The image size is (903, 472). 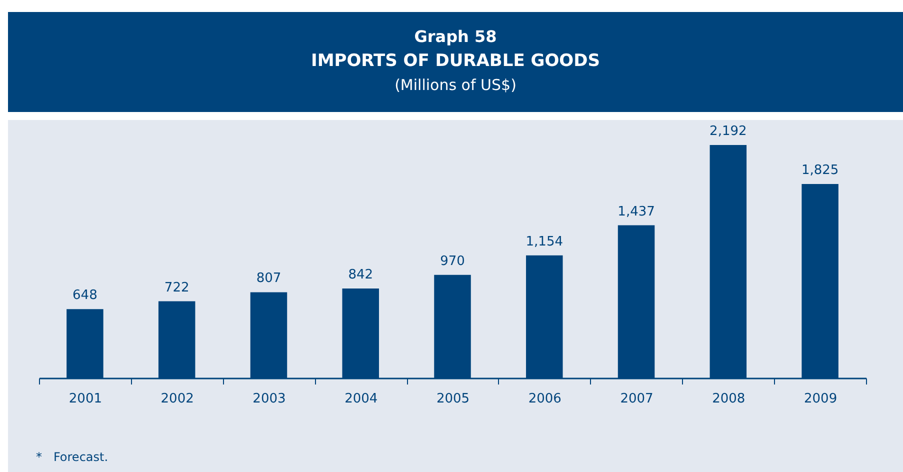 What do you see at coordinates (85, 399) in the screenshot?
I see `x-tick-label: 2001` at bounding box center [85, 399].